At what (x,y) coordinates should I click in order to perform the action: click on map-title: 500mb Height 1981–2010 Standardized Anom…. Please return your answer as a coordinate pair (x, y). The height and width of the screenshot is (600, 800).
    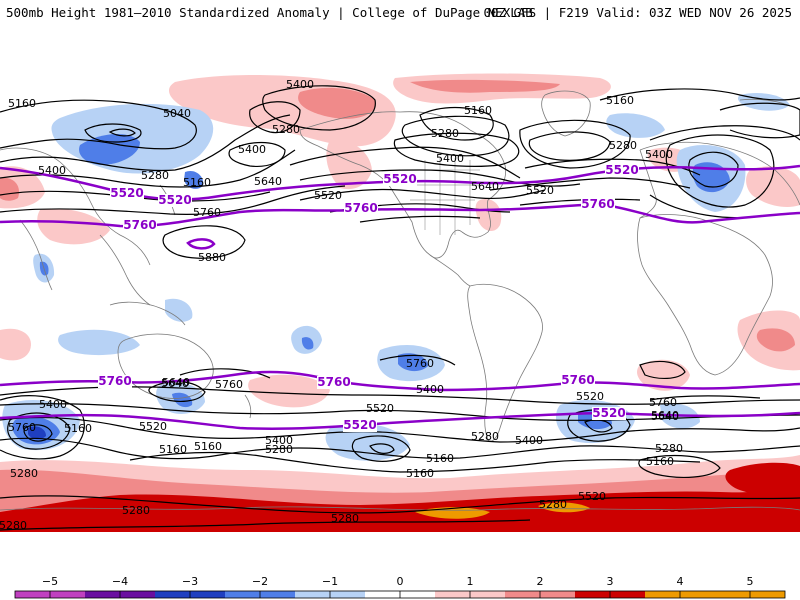
    Looking at the image, I should click on (269, 12).